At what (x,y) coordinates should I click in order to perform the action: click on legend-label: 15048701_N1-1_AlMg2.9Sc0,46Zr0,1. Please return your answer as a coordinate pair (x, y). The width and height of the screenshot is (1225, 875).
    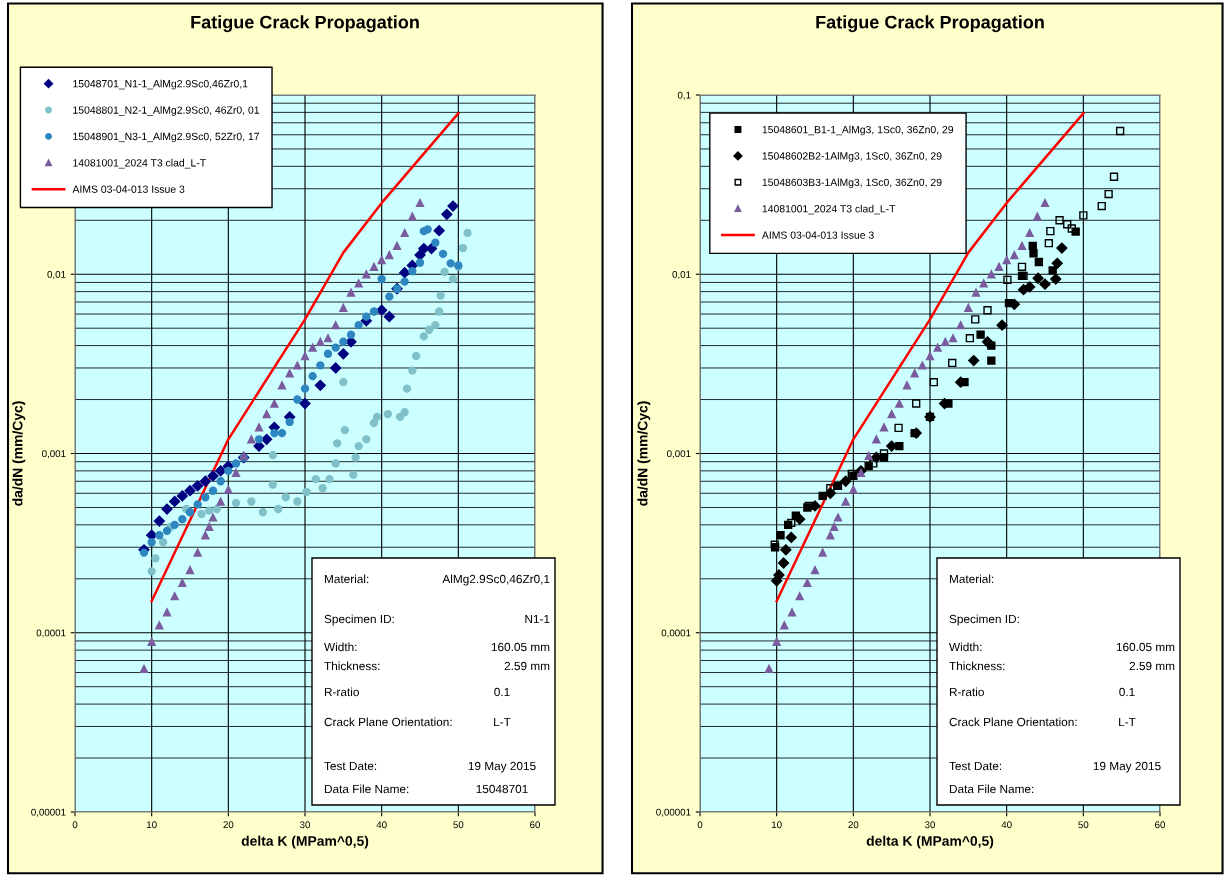
    Looking at the image, I should click on (160, 84).